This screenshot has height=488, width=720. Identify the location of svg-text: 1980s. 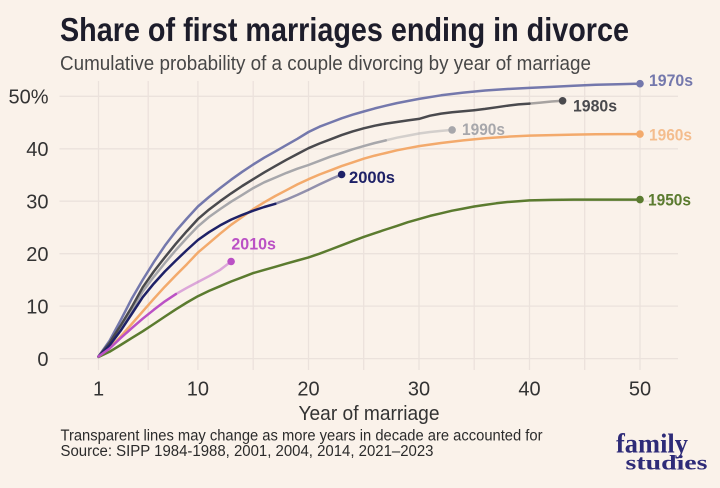
(595, 106).